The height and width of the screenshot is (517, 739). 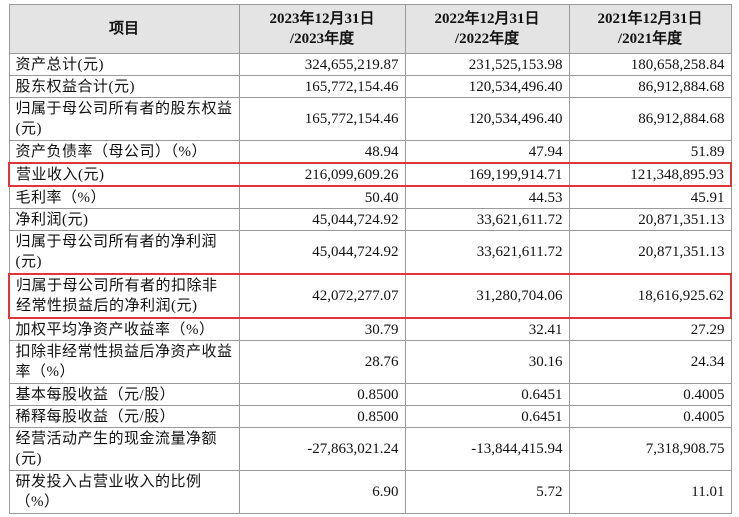 I want to click on header-text: /2023年度, so click(x=322, y=39).